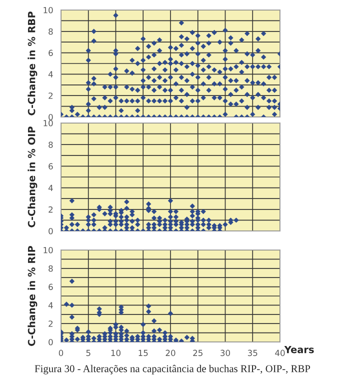  What do you see at coordinates (253, 353) in the screenshot?
I see `x-tick-label: 35` at bounding box center [253, 353].